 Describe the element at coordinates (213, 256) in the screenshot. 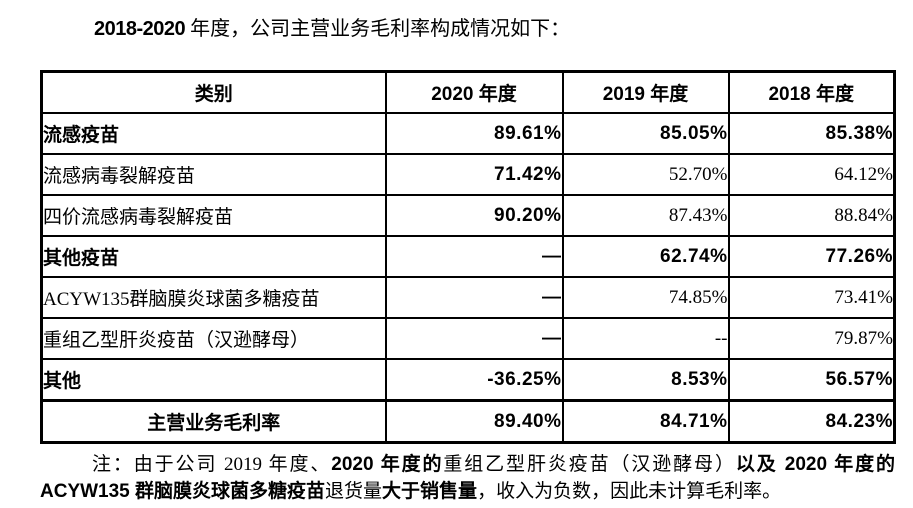

I see `row-label: 其他疫苗` at that location.